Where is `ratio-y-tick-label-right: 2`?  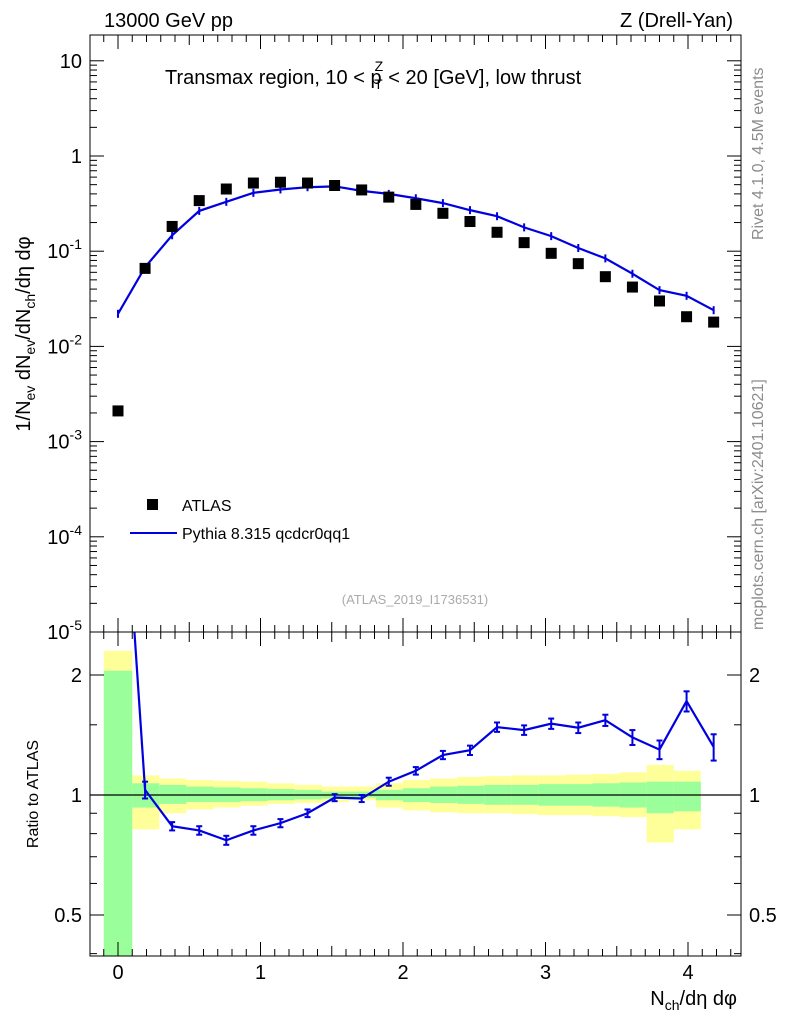 ratio-y-tick-label-right: 2 is located at coordinates (754, 676).